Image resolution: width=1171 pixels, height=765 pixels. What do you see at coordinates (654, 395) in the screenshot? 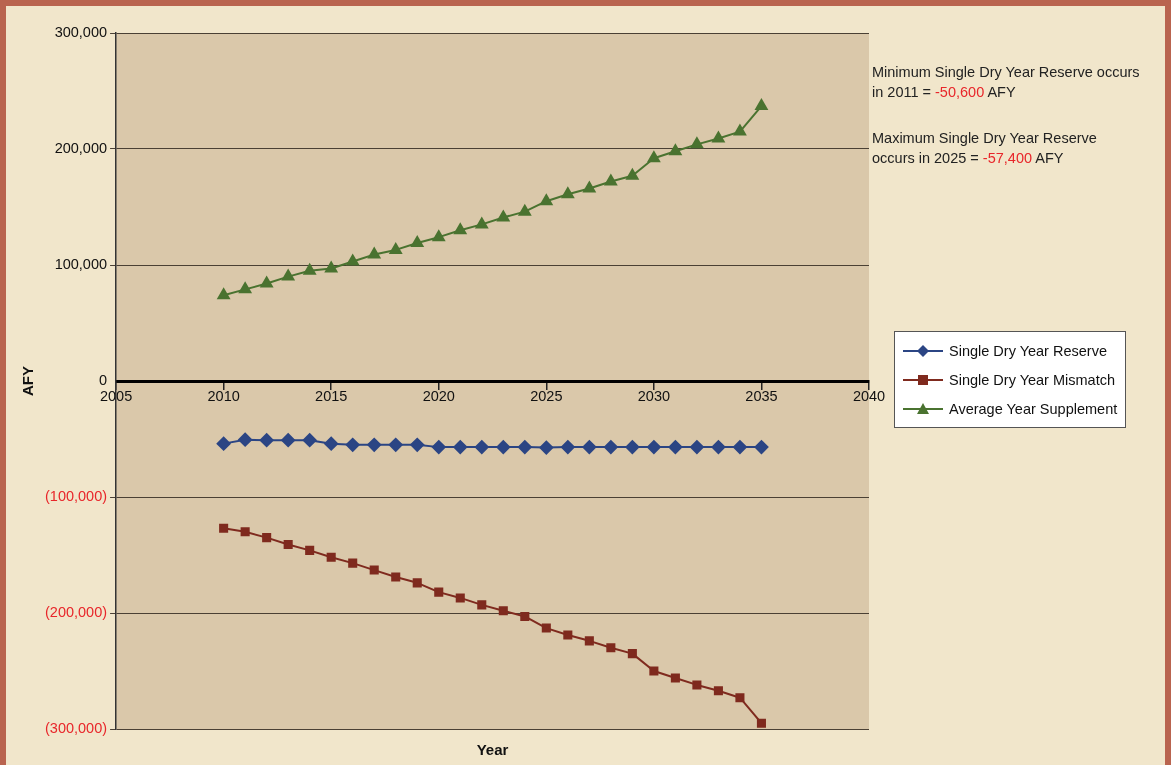
I see `x-tick-label: 2030` at bounding box center [654, 395].